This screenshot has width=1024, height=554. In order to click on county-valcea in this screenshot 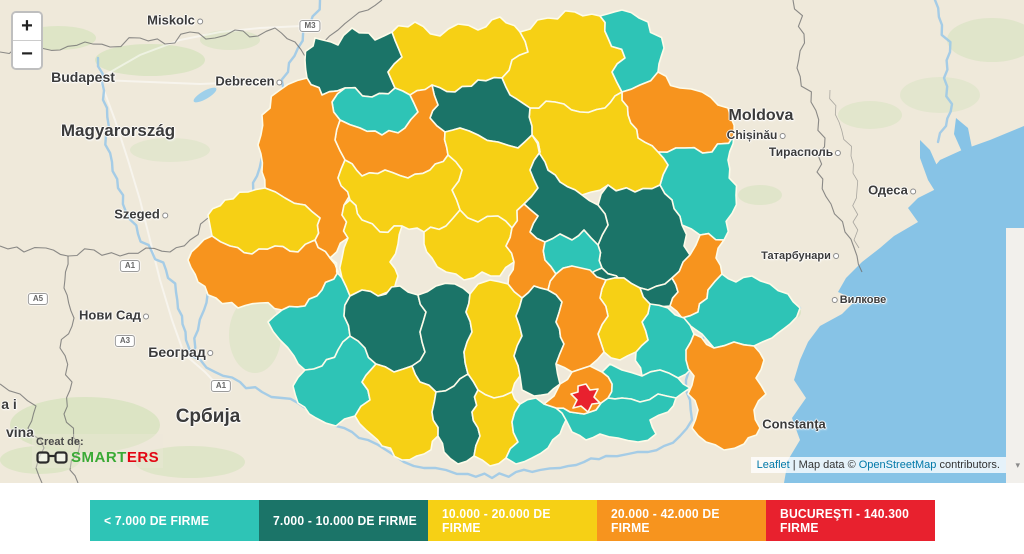, I will do `click(442, 337)`.